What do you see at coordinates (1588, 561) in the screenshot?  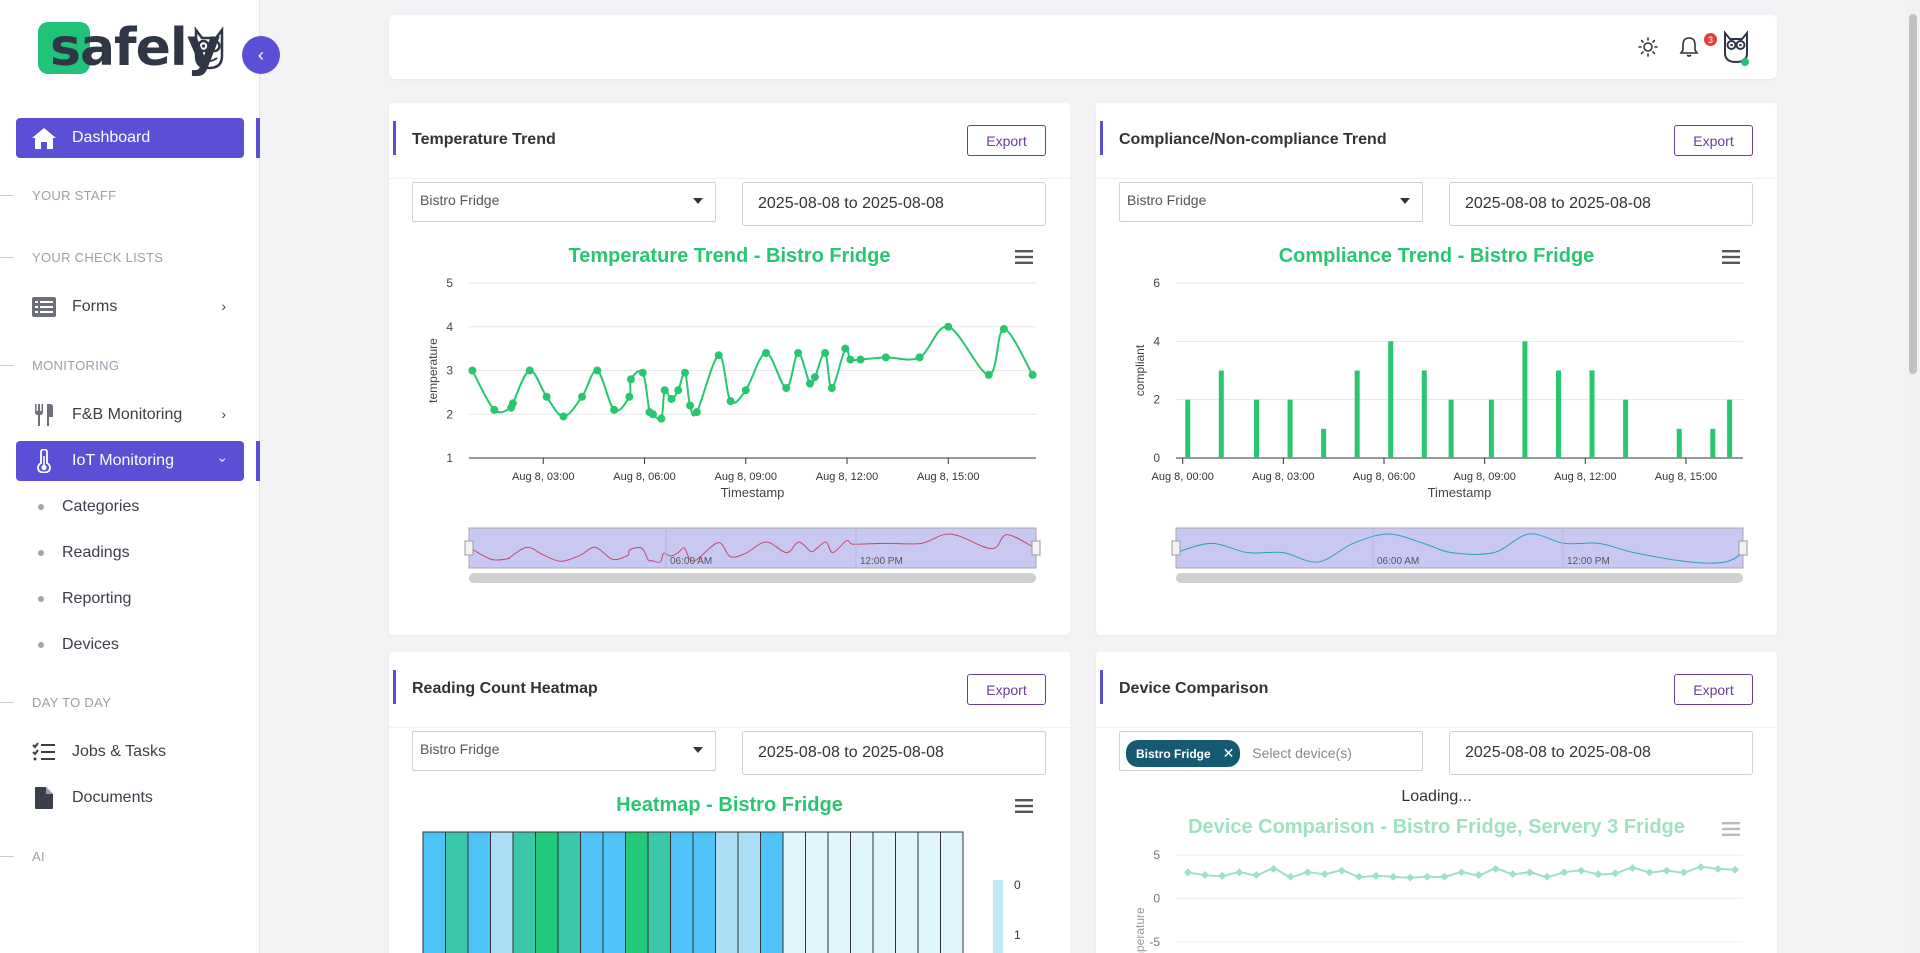 I see `navigator-label: 12:00 PM` at bounding box center [1588, 561].